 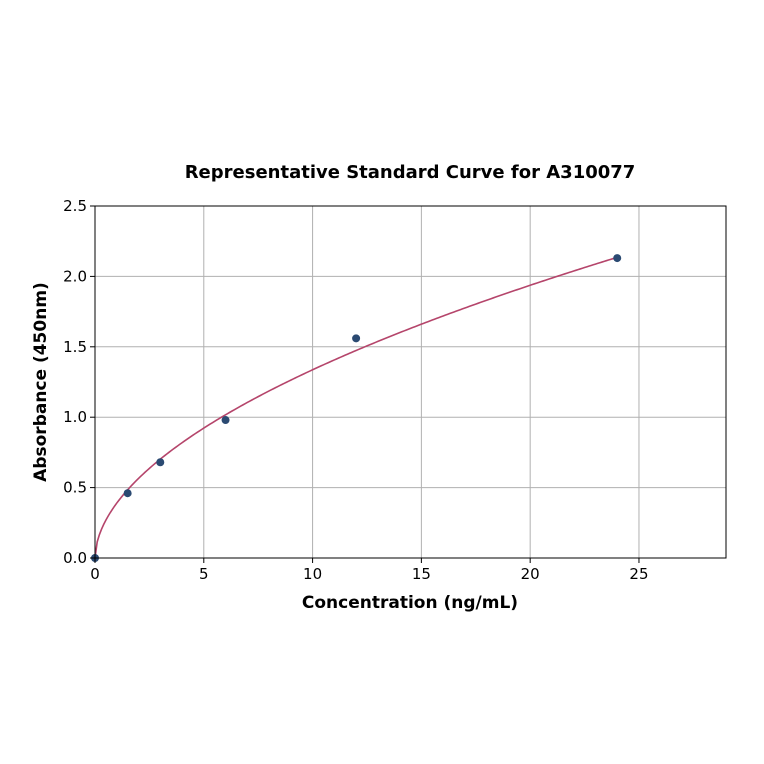 I want to click on y-tick-label: 1.5, so click(x=75, y=347).